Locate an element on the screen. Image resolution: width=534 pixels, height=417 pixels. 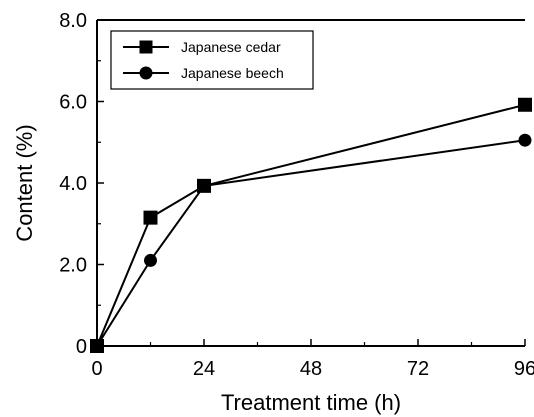
legend: Japanese cedar Japanese beech is located at coordinates (212, 60).